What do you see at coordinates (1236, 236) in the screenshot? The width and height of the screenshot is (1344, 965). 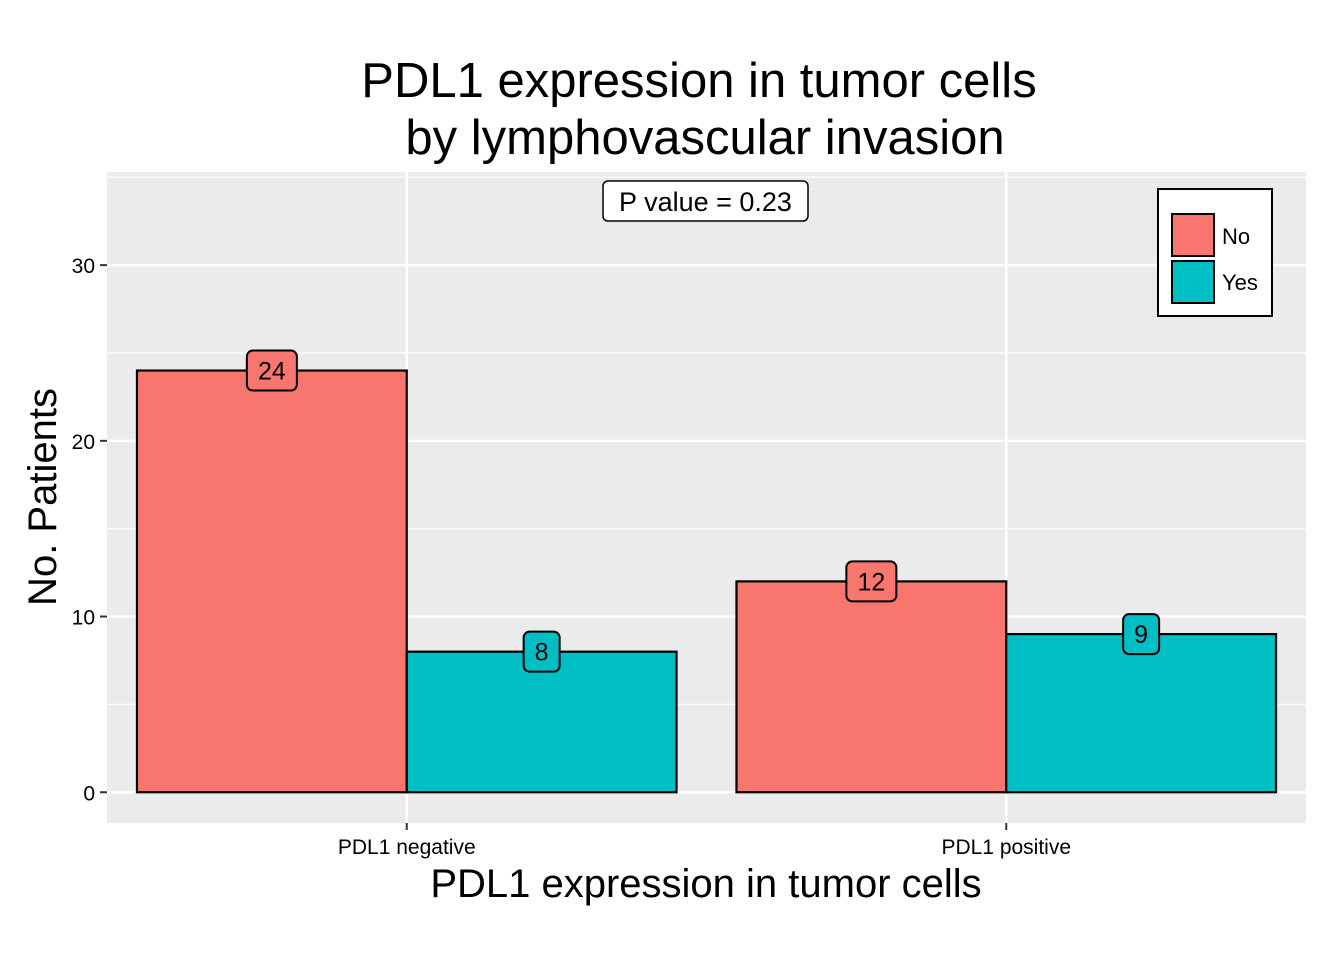 I see `legend-label-no: No` at bounding box center [1236, 236].